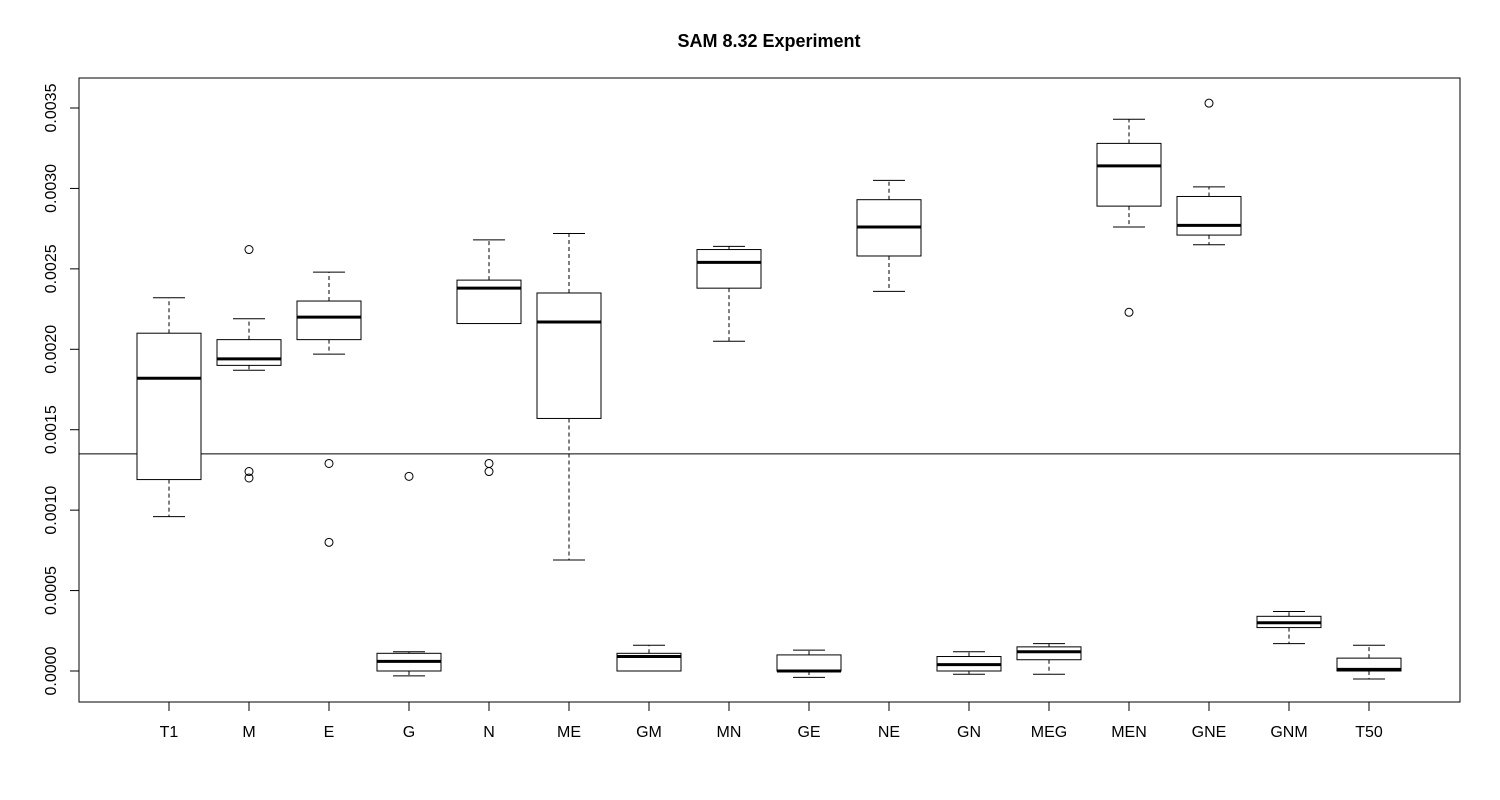 The width and height of the screenshot is (1500, 800). Describe the element at coordinates (889, 732) in the screenshot. I see `x-tick-label: NE` at that location.